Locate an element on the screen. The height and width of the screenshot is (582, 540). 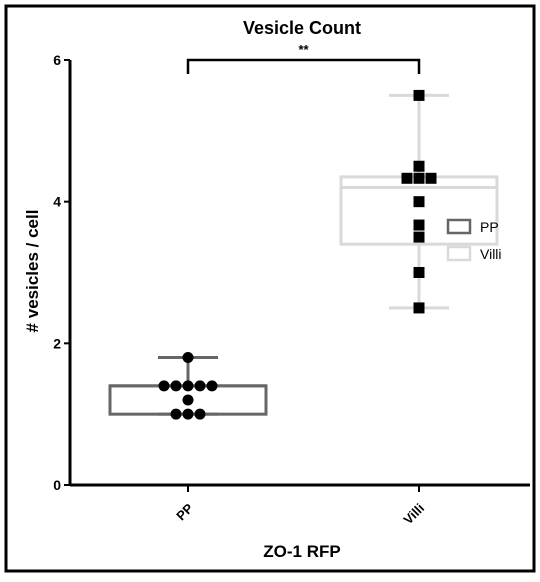
y-tick-label: 6 is located at coordinates (57, 60).